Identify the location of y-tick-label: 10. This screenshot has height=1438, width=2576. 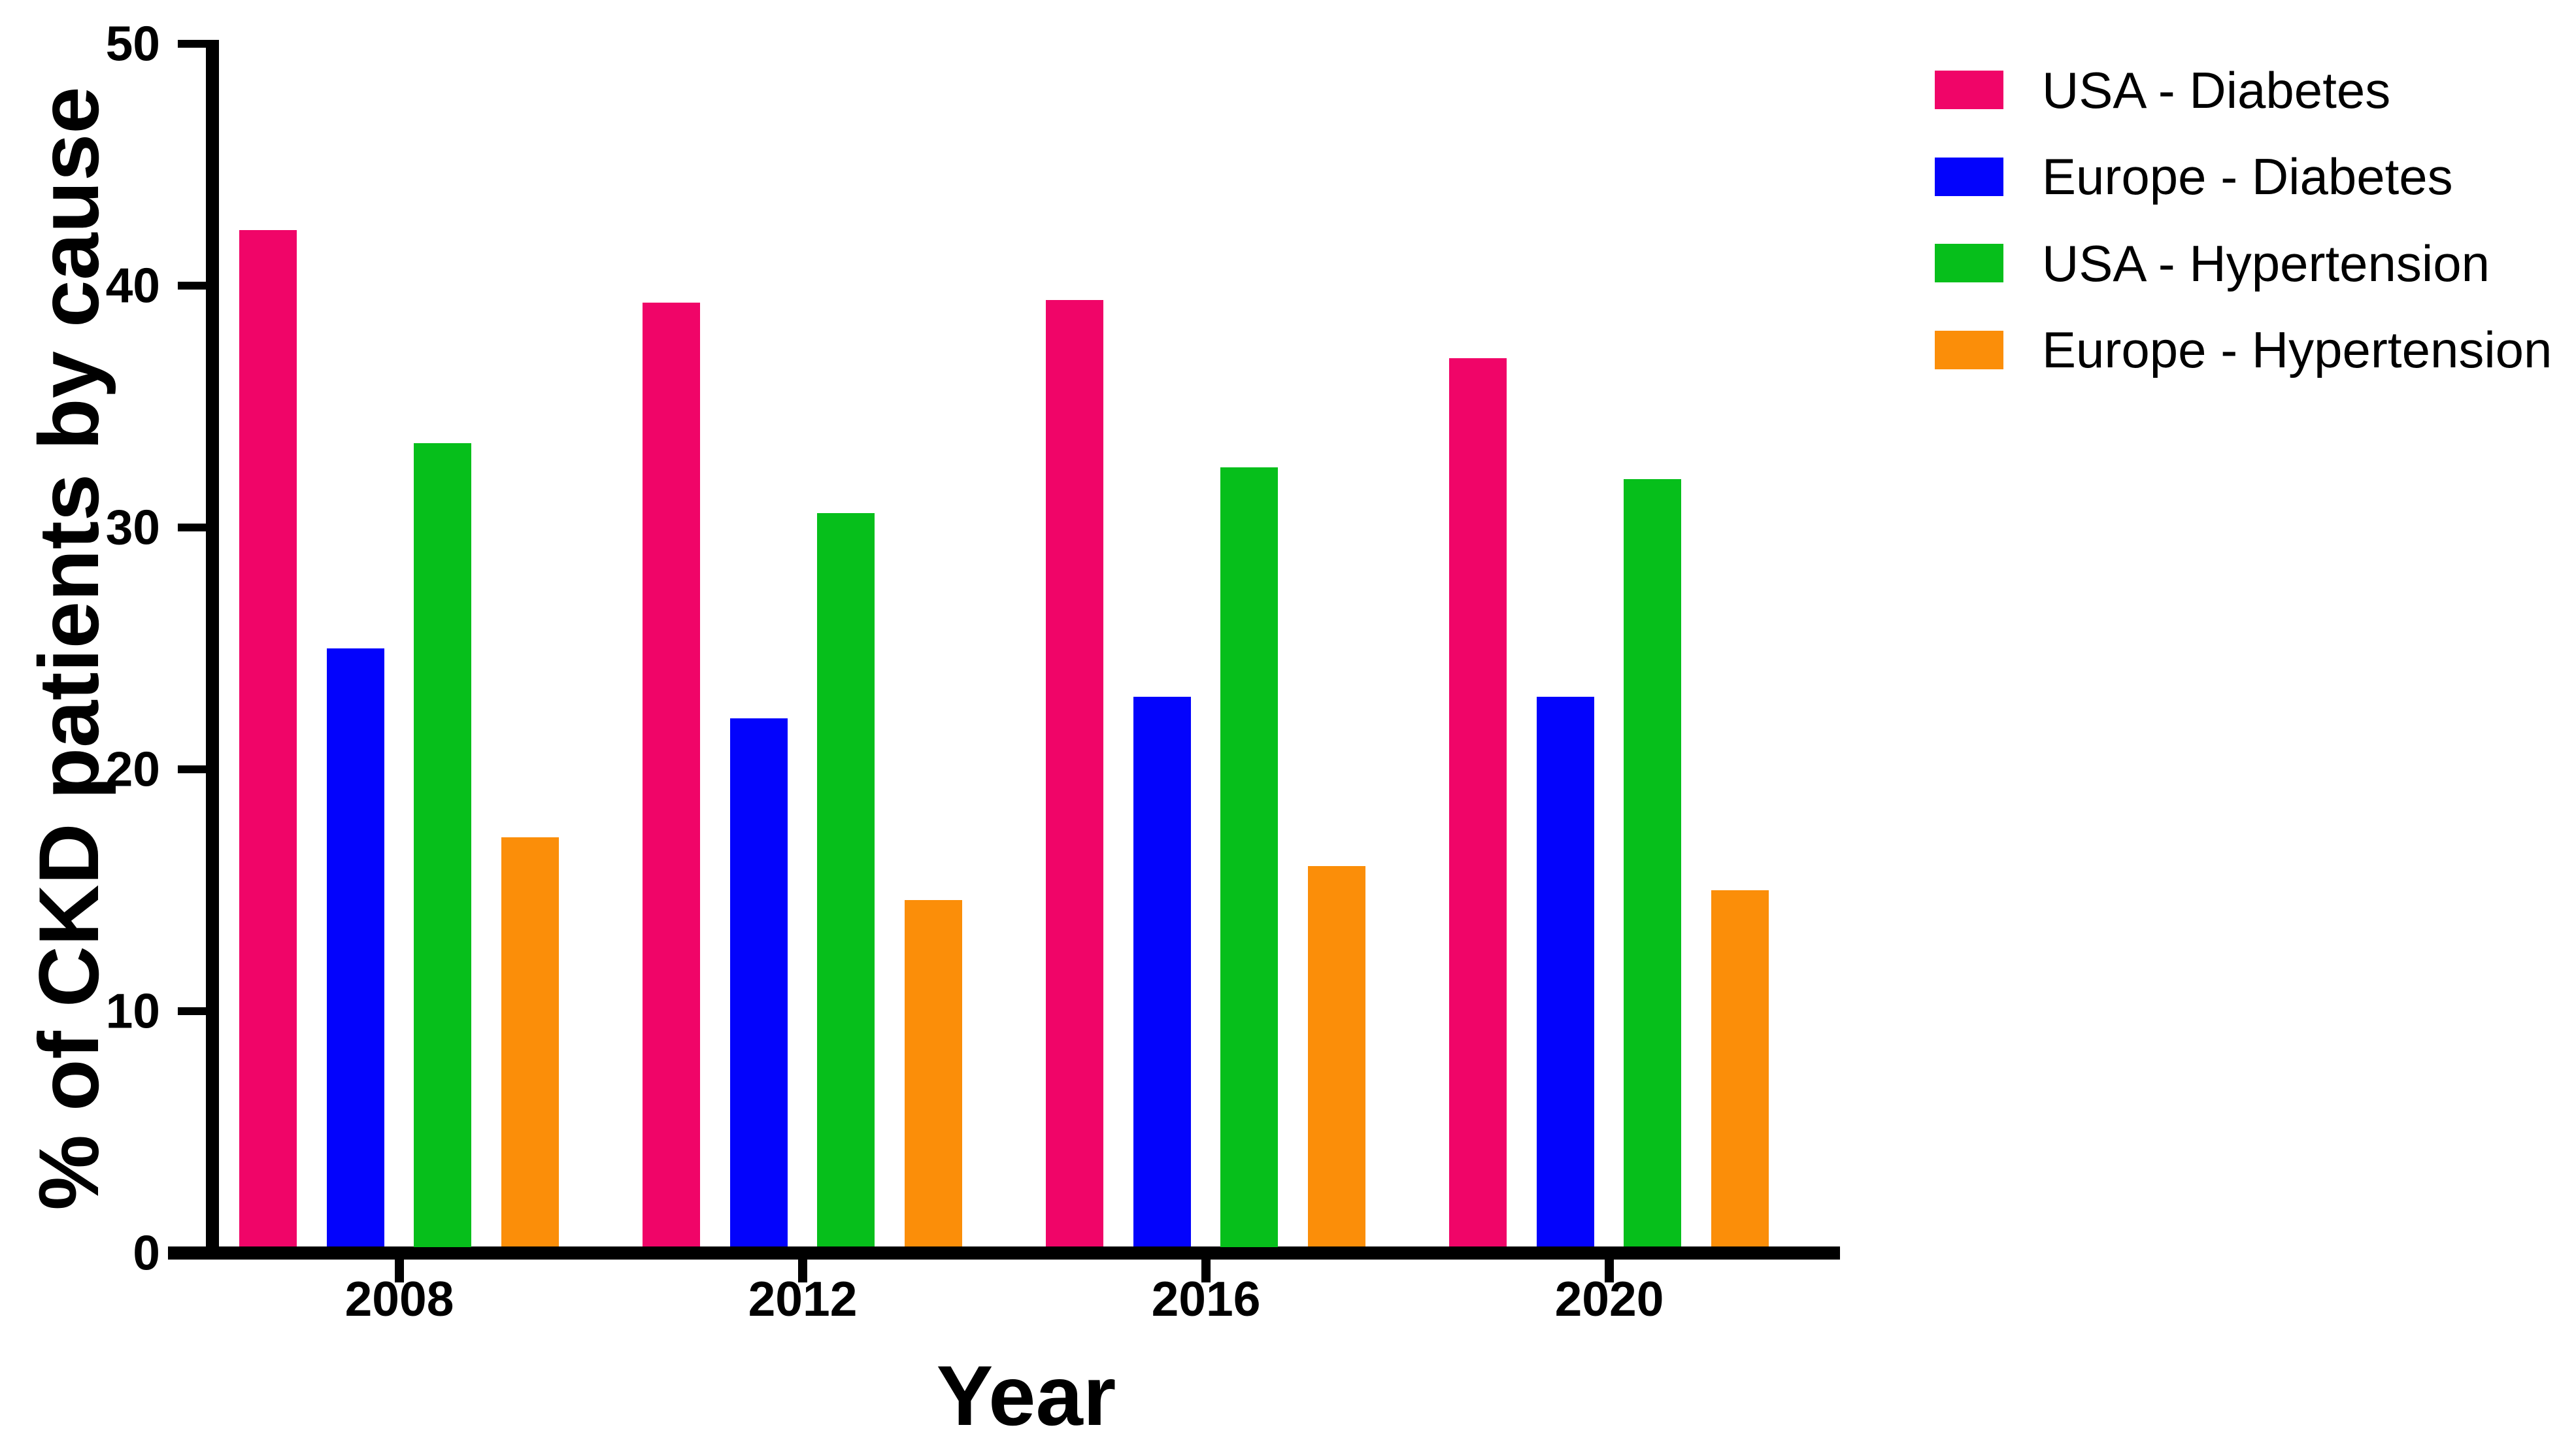
(133, 1011).